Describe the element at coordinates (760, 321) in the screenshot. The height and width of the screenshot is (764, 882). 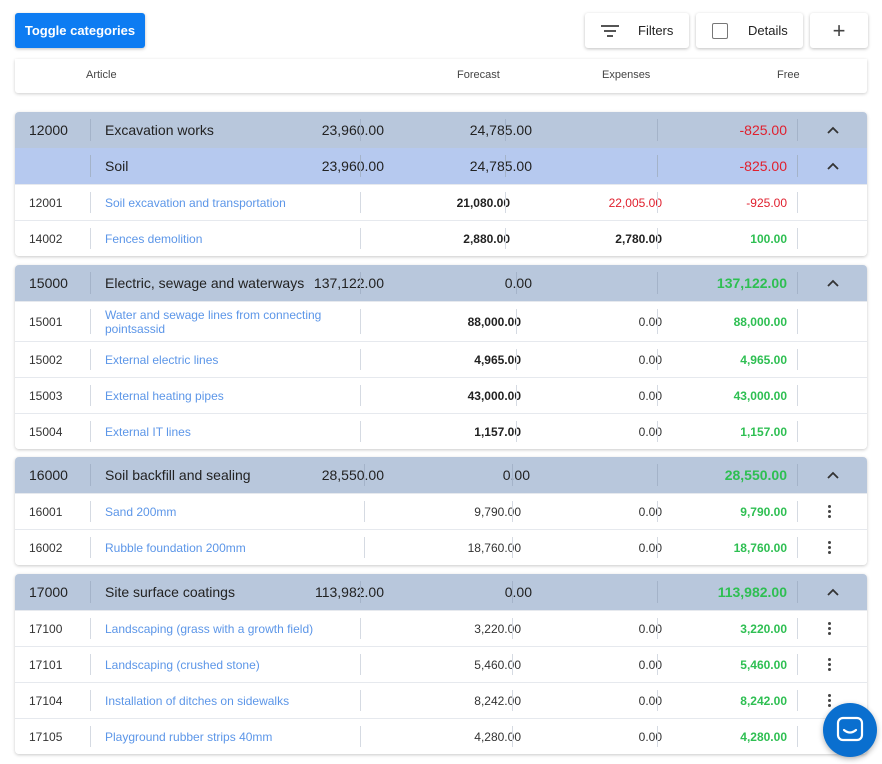
I see `item-free: 88,000.00` at that location.